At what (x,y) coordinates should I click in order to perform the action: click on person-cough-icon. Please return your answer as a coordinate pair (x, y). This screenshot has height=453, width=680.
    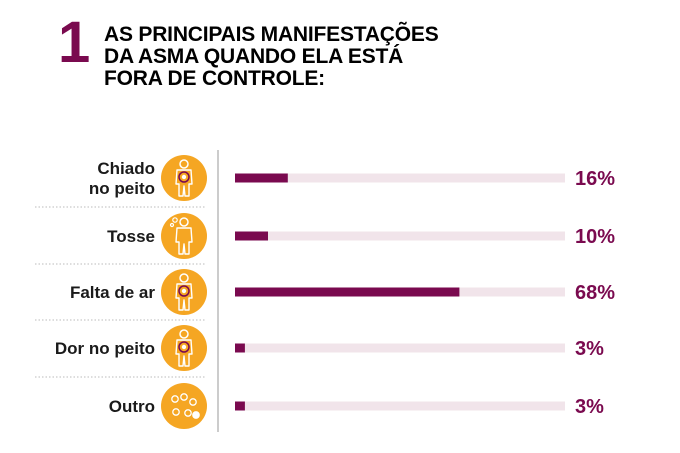
    Looking at the image, I should click on (184, 236).